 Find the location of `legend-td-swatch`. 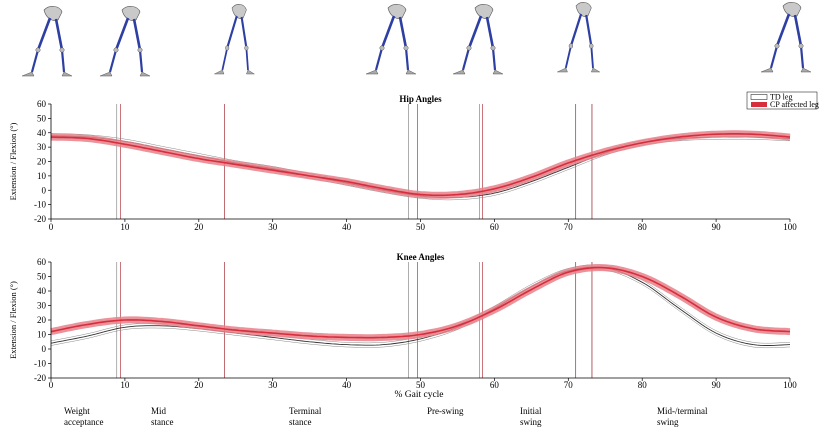

legend-td-swatch is located at coordinates (759, 97).